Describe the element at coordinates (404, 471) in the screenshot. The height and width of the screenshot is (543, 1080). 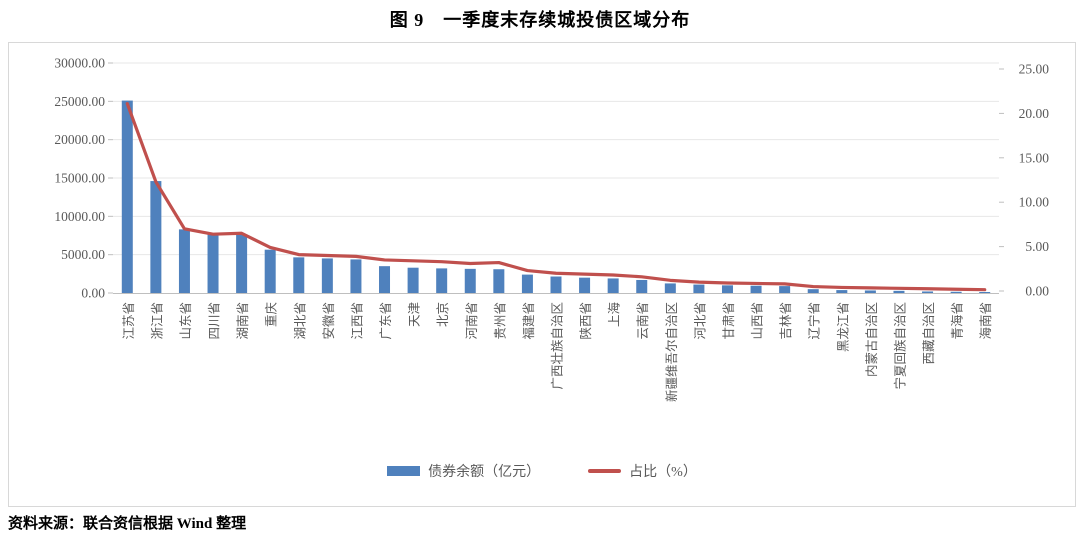
I see `bar-series-swatch-icon` at that location.